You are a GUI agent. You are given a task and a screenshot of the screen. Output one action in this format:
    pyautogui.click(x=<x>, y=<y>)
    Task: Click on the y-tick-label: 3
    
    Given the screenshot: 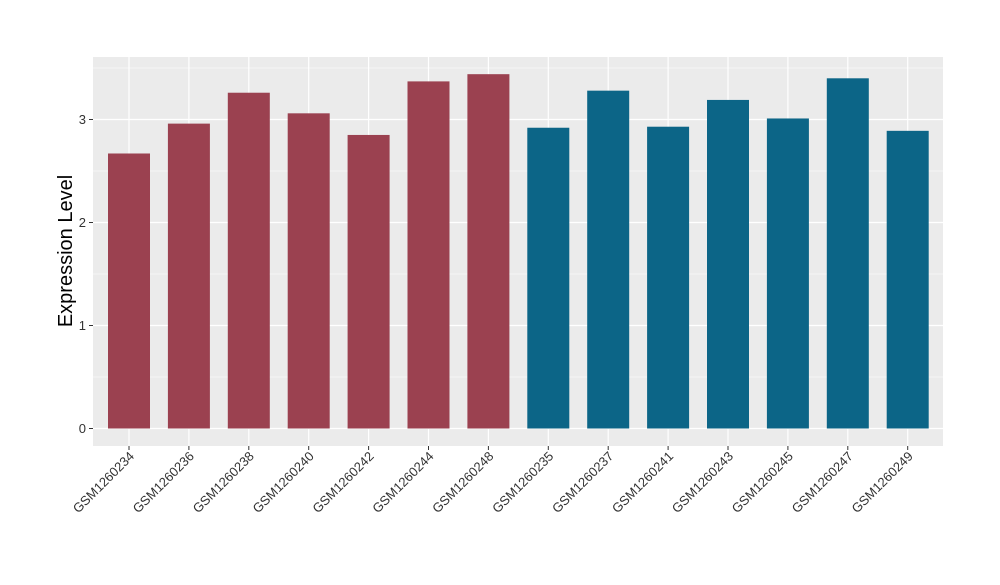 What is the action you would take?
    pyautogui.click(x=82, y=119)
    